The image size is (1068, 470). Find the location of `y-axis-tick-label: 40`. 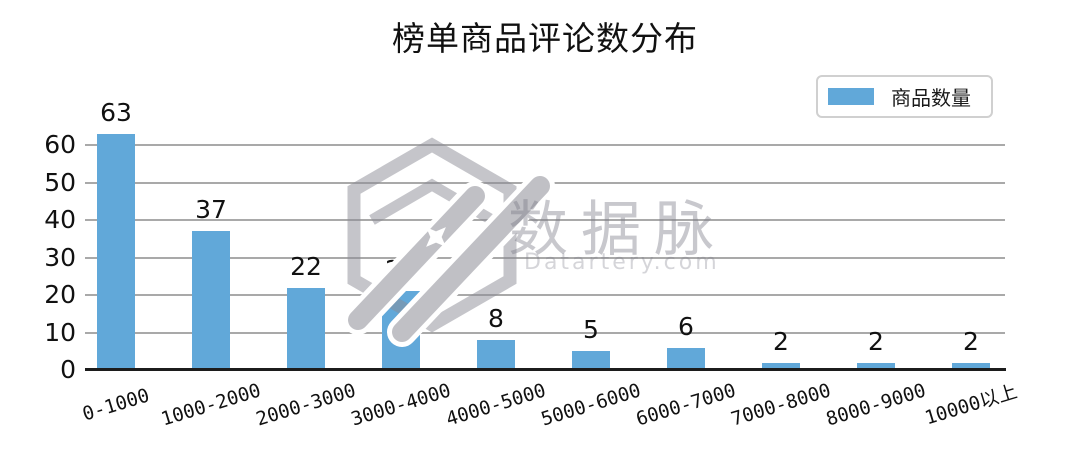

y-axis-tick-label: 40 is located at coordinates (60, 219).